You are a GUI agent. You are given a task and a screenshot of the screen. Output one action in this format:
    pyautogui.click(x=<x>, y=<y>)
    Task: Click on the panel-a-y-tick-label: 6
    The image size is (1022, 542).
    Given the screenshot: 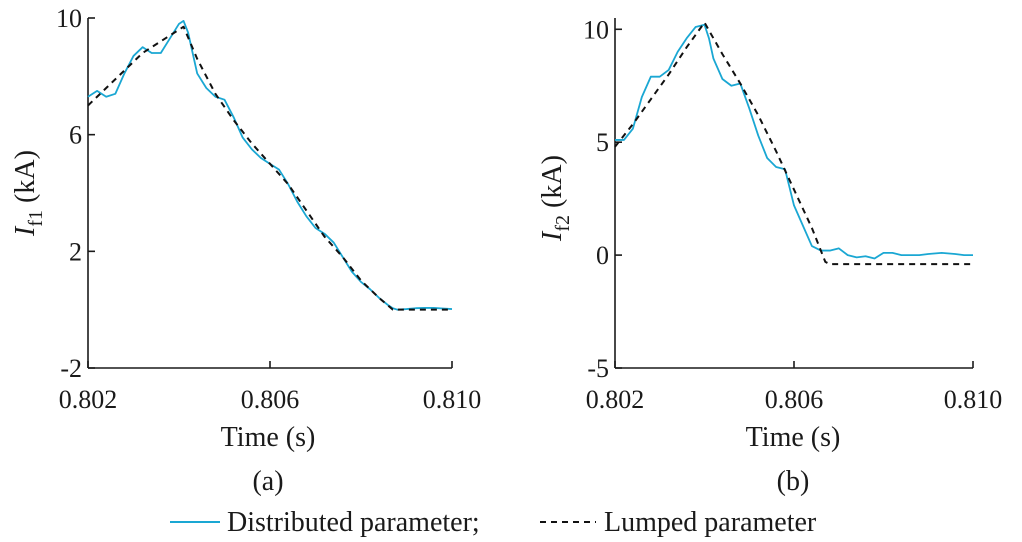 What is the action you would take?
    pyautogui.click(x=75, y=135)
    